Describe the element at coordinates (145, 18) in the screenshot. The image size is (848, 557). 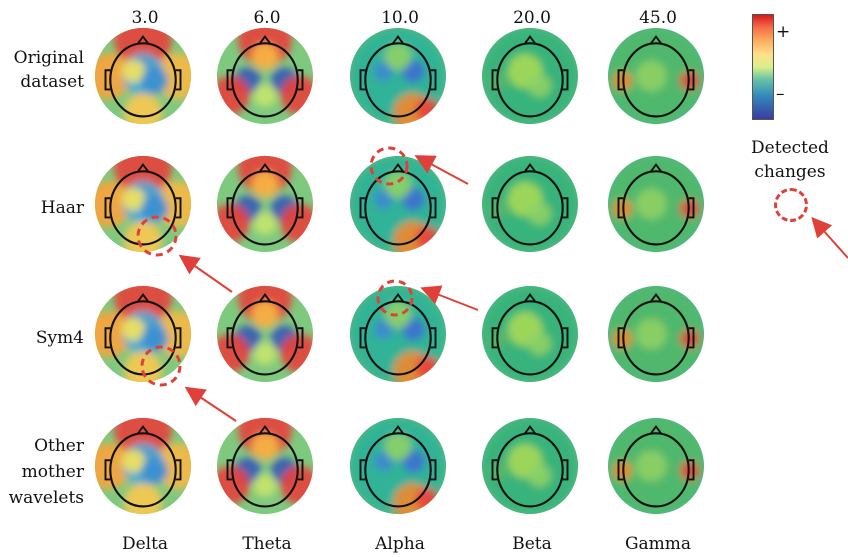
I see `column-header-3: 3.0` at that location.